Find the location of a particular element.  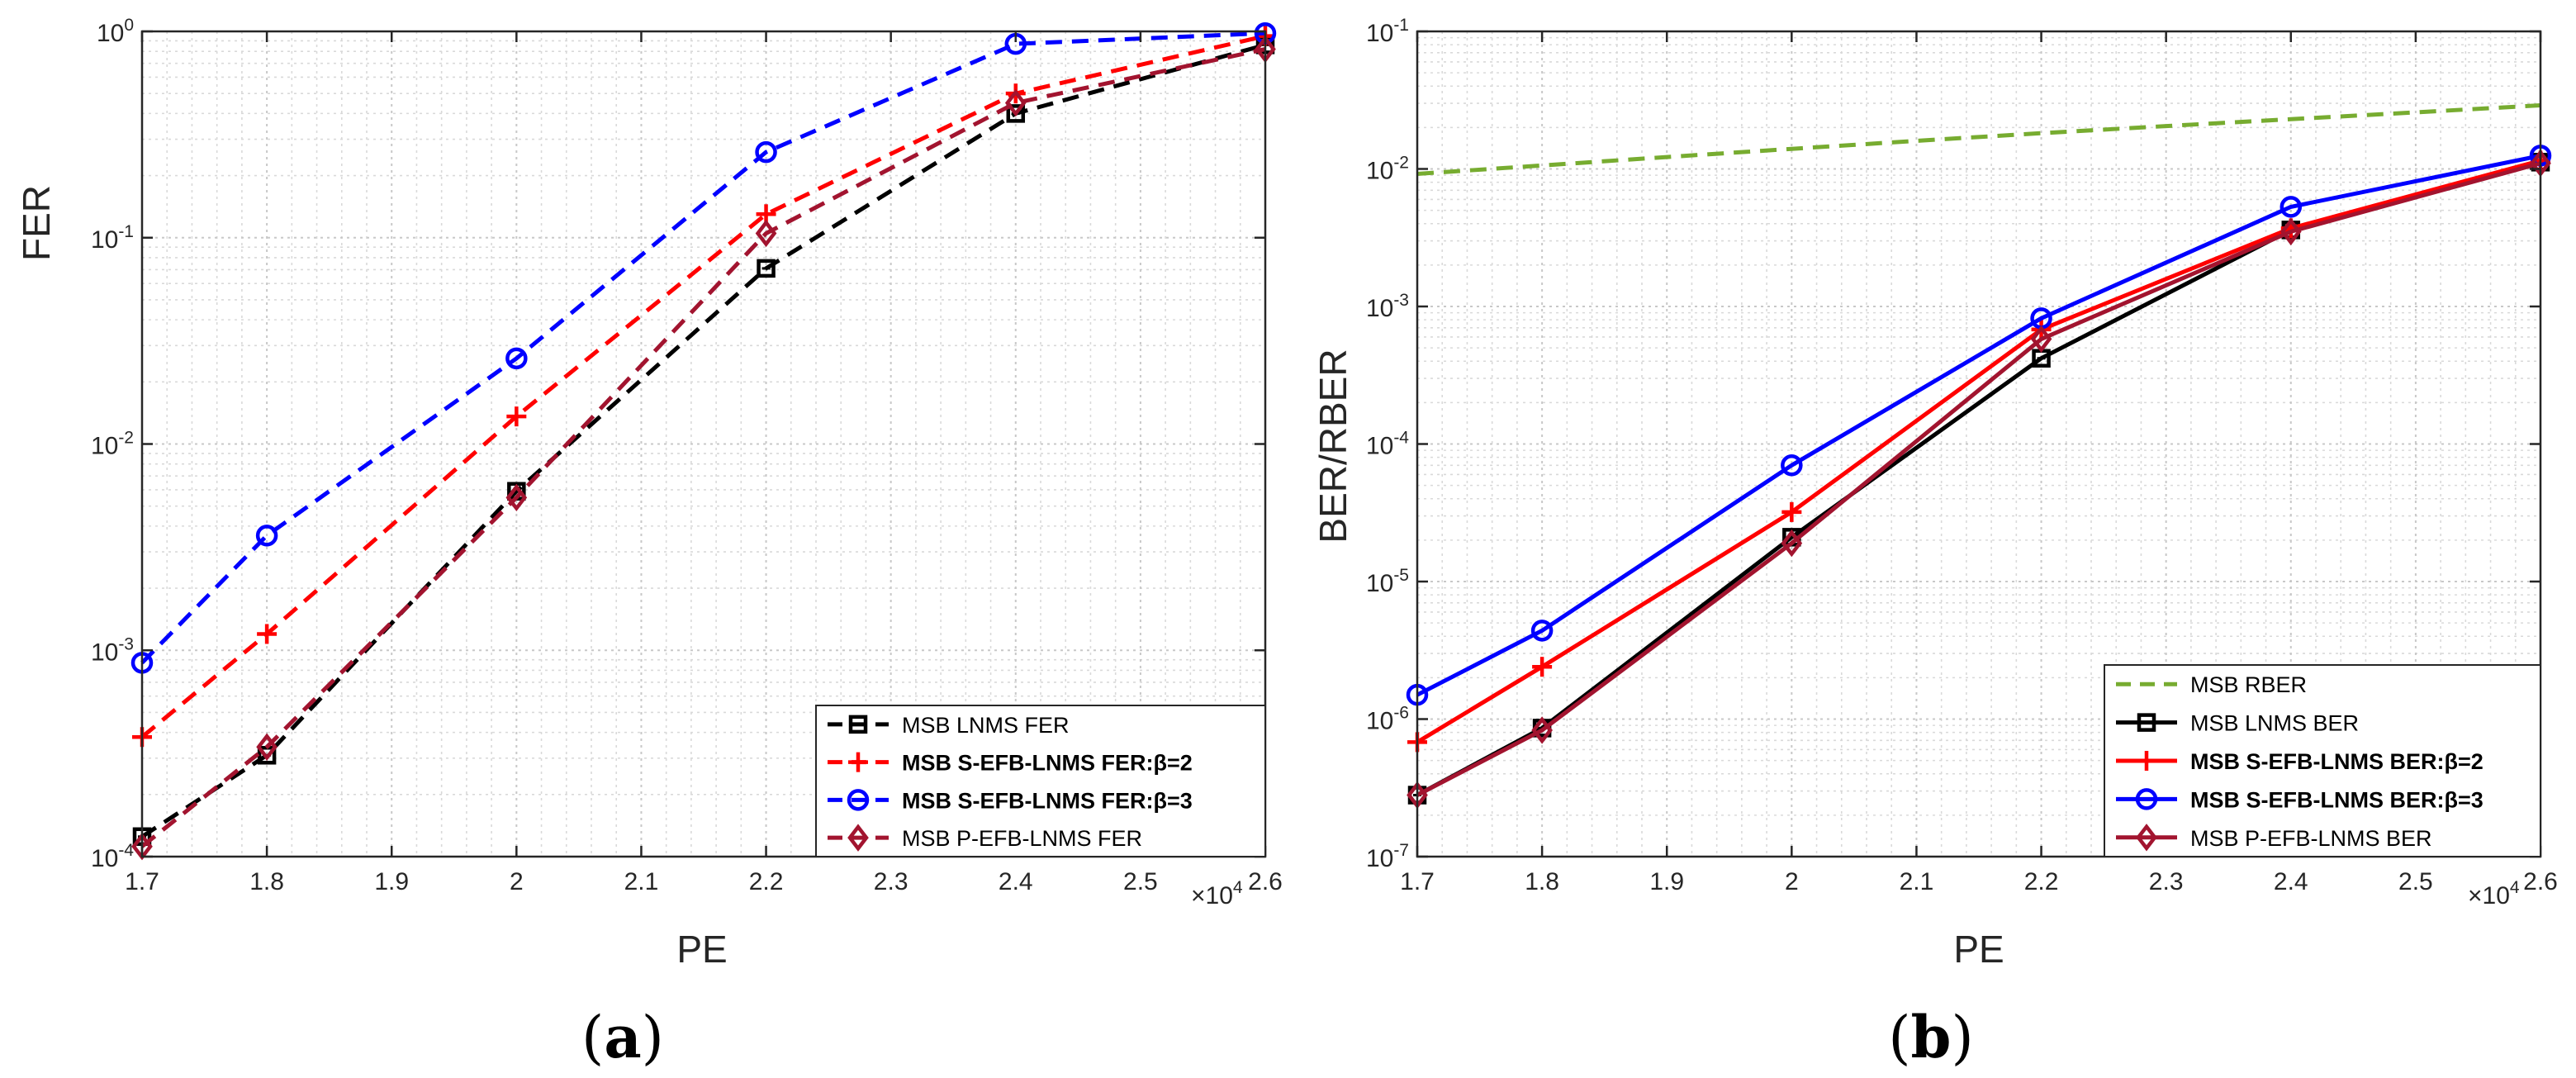

x-tick-label: 2.6 is located at coordinates (1265, 882).